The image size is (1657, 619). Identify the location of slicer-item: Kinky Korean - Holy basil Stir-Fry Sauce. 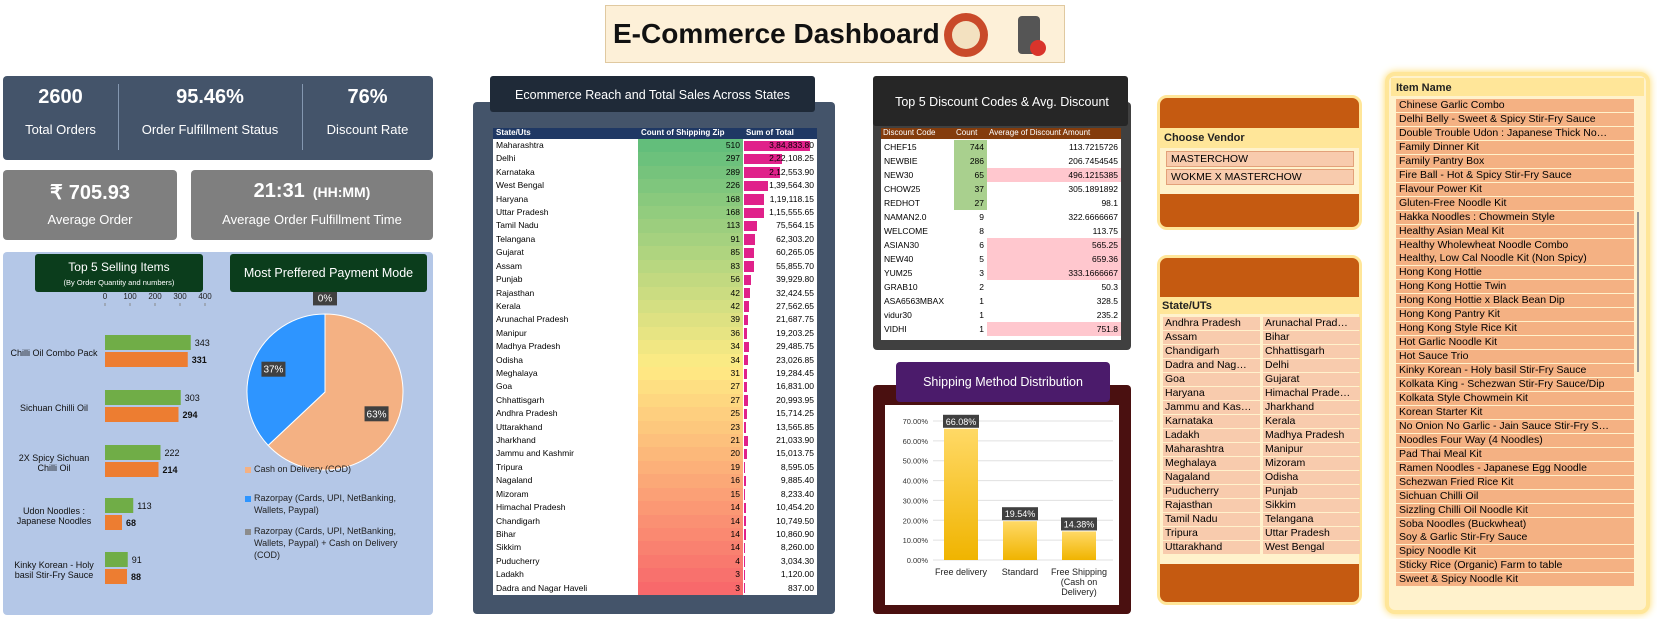
(1515, 371).